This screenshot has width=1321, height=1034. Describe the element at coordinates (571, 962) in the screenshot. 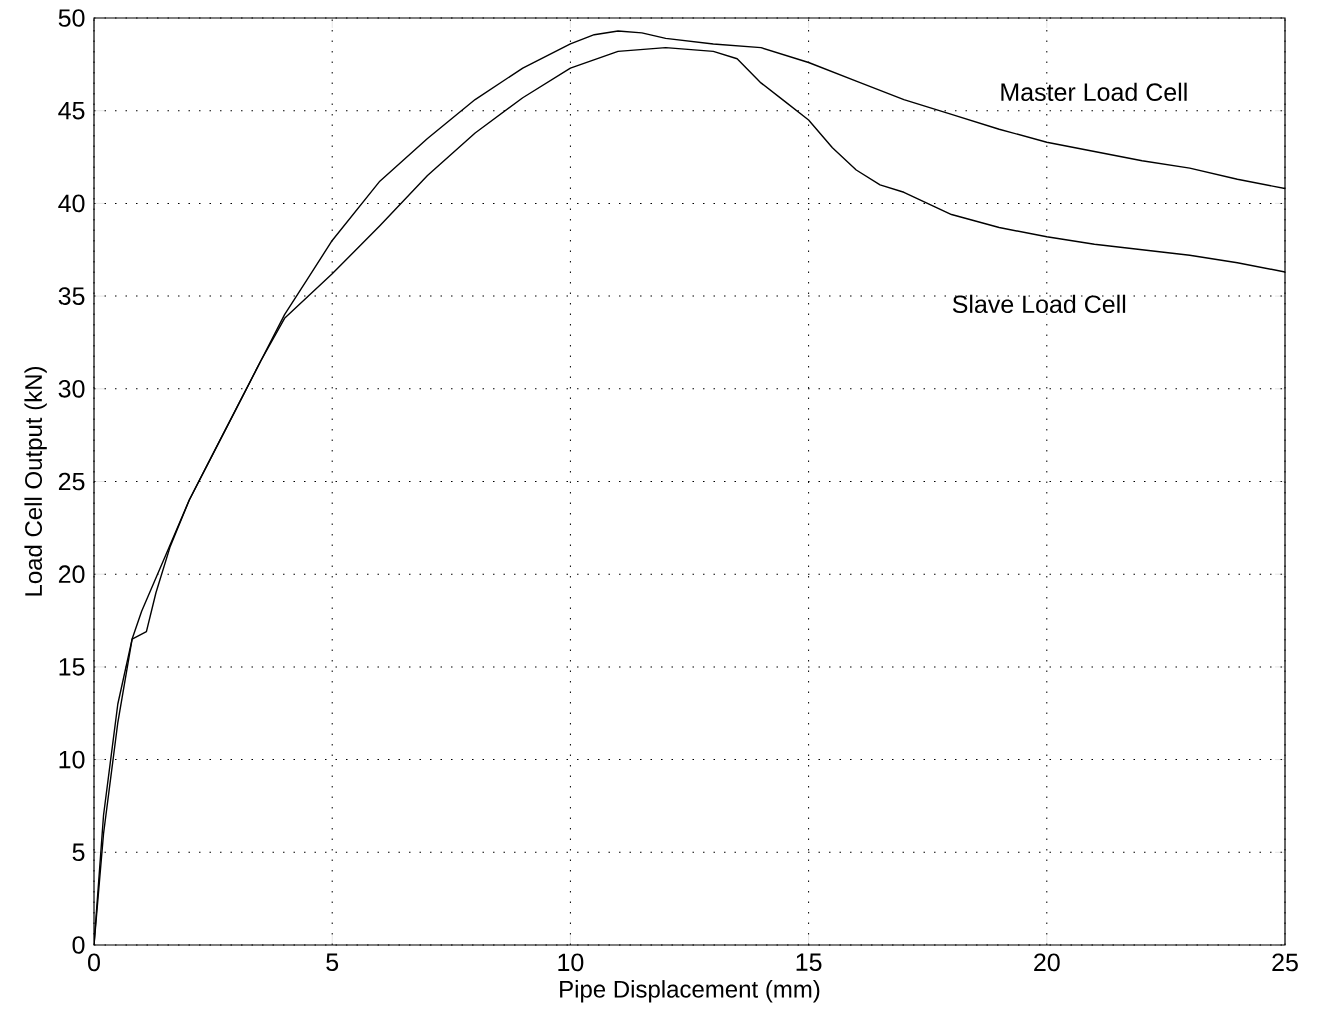

I see `x-tick-label: 10` at that location.